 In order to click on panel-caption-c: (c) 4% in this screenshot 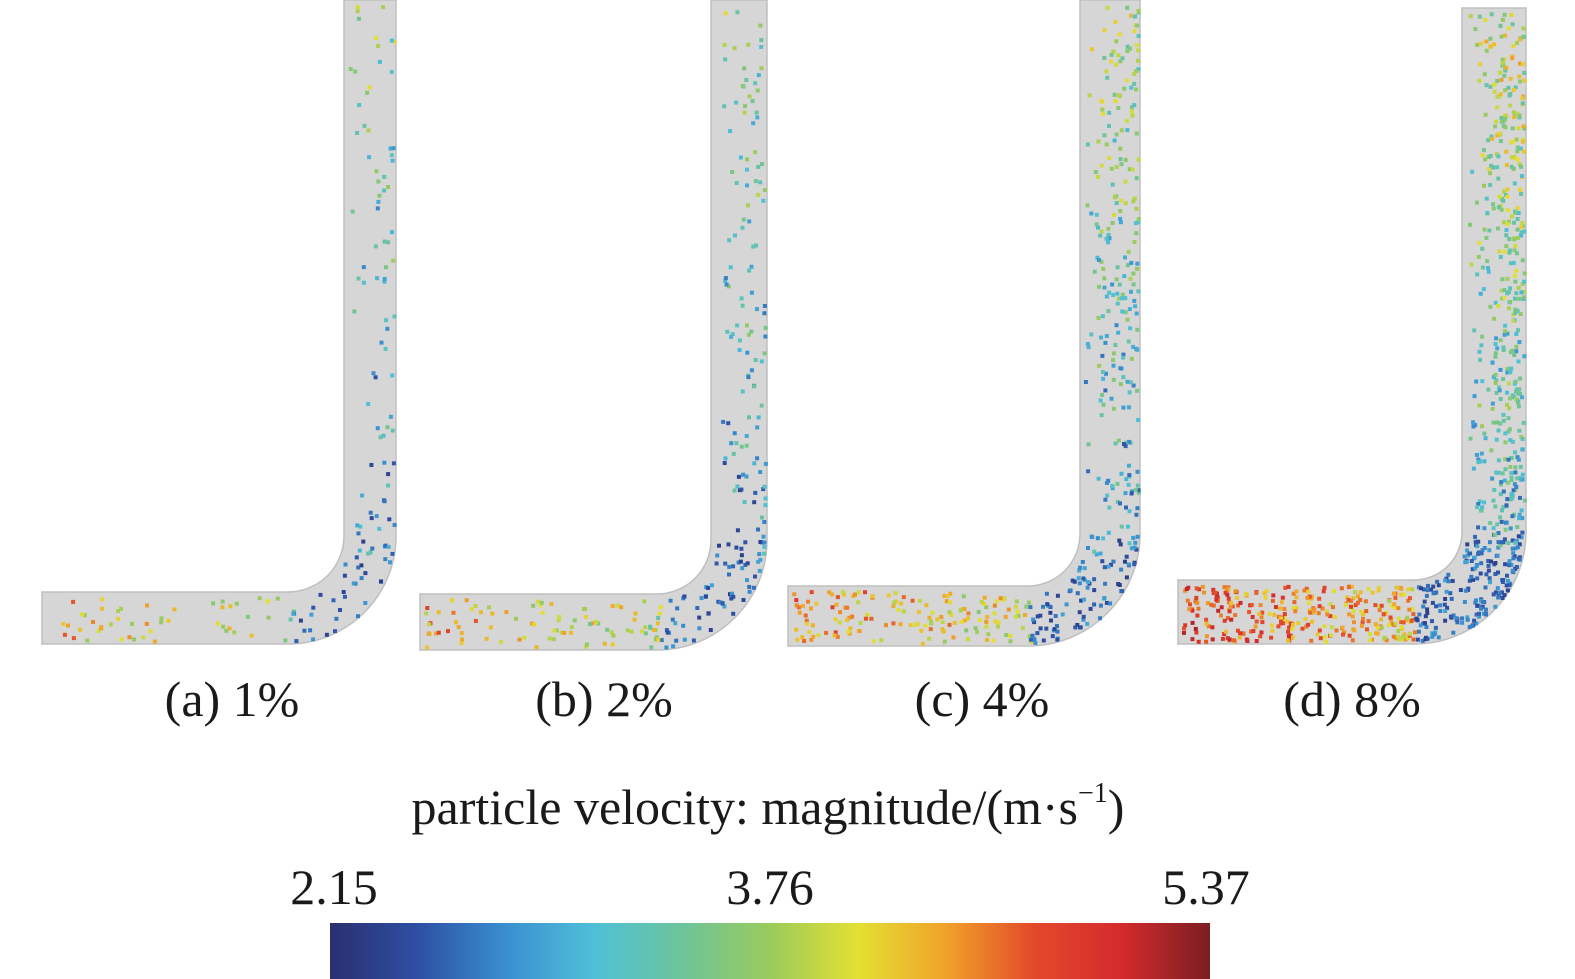, I will do `click(982, 699)`.